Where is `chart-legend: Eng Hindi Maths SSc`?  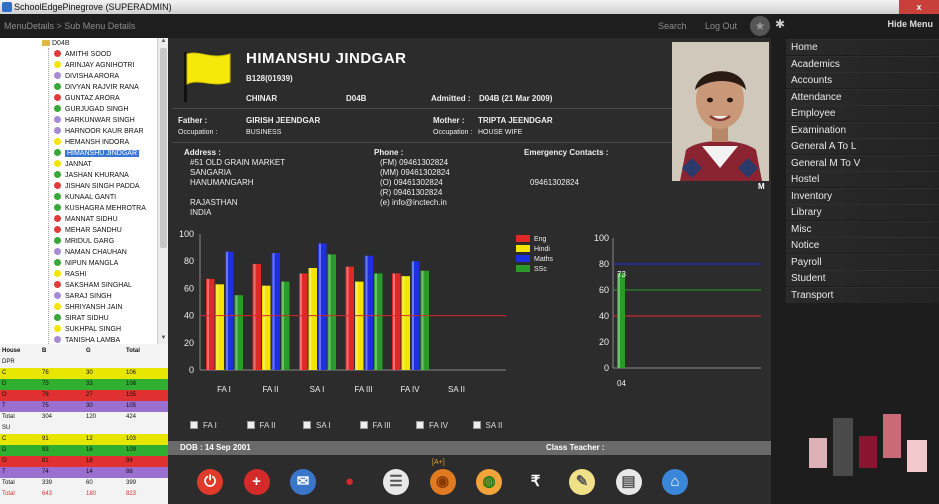
chart-legend: Eng Hindi Maths SSc is located at coordinates (534, 255).